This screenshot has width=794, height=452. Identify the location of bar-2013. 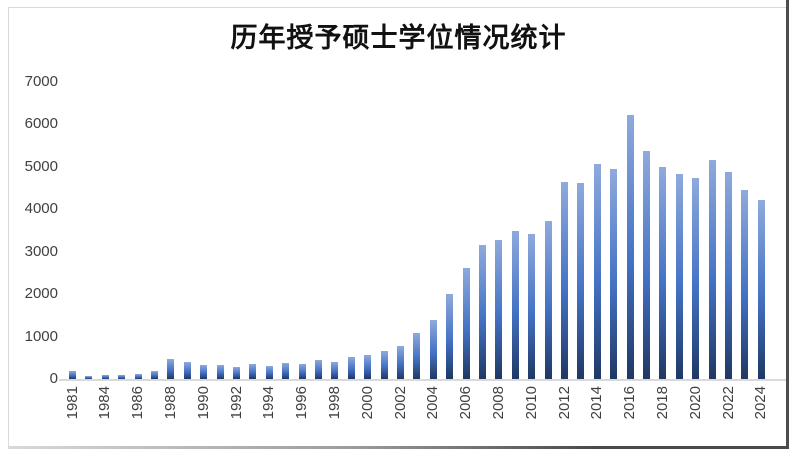
(581, 281).